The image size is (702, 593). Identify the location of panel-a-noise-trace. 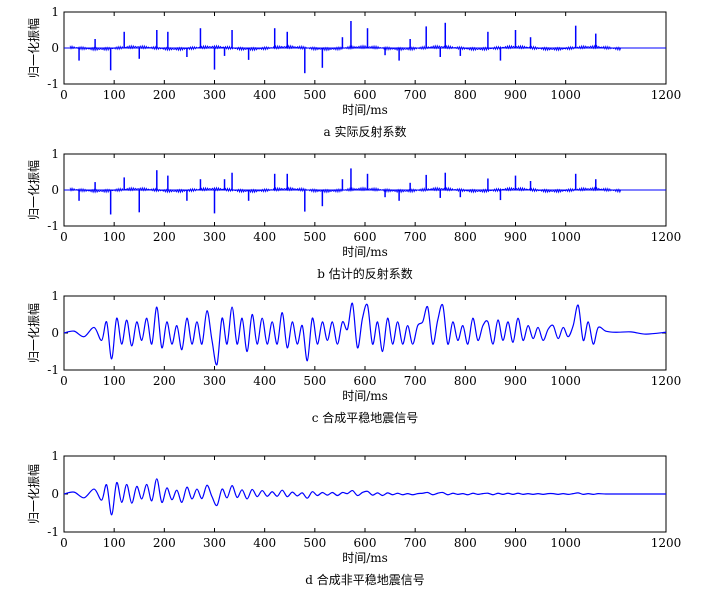
(345, 48).